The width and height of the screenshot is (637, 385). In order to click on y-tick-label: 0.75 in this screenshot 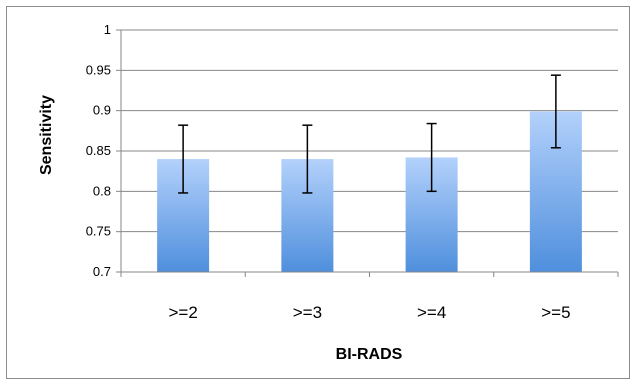, I will do `click(98, 231)`.